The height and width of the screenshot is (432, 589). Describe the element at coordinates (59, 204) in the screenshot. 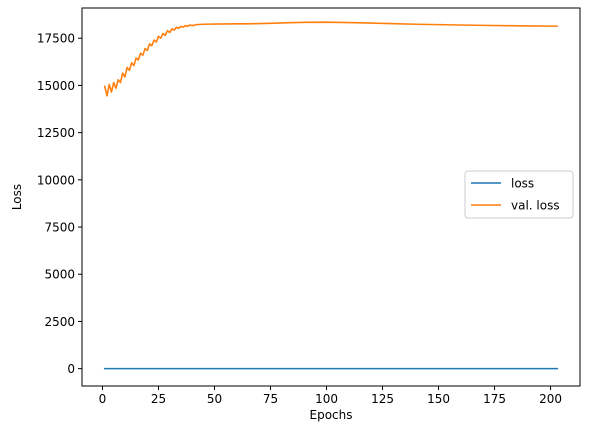

I see `y-axis: 0 2500 5000 7500 10000 12500 15000 17500` at that location.